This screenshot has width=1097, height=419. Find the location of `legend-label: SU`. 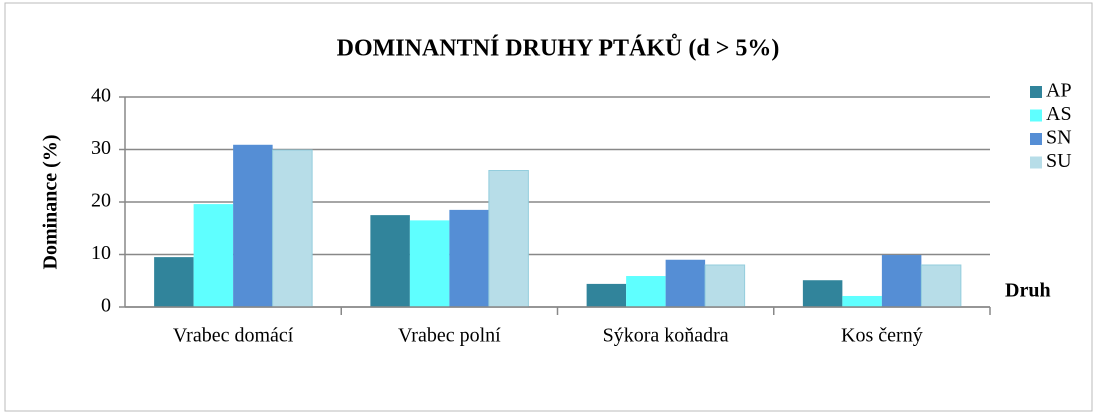

legend-label: SU is located at coordinates (1059, 161).